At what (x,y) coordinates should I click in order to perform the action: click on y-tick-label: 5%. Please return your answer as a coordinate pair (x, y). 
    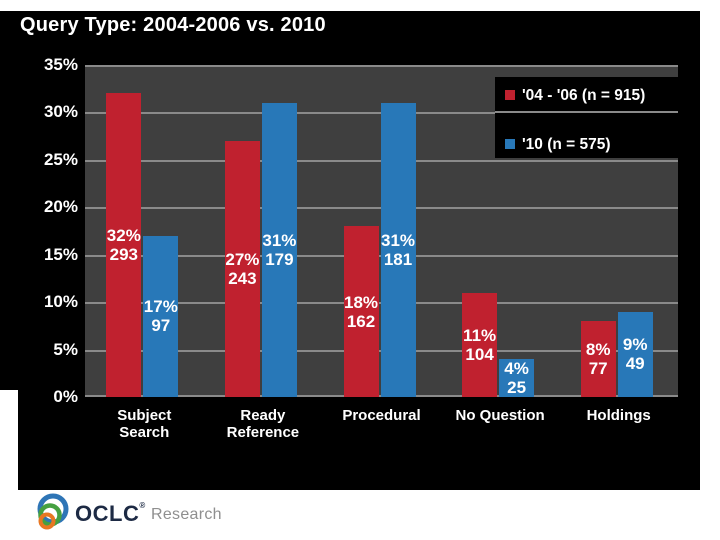
    Looking at the image, I should click on (65, 349).